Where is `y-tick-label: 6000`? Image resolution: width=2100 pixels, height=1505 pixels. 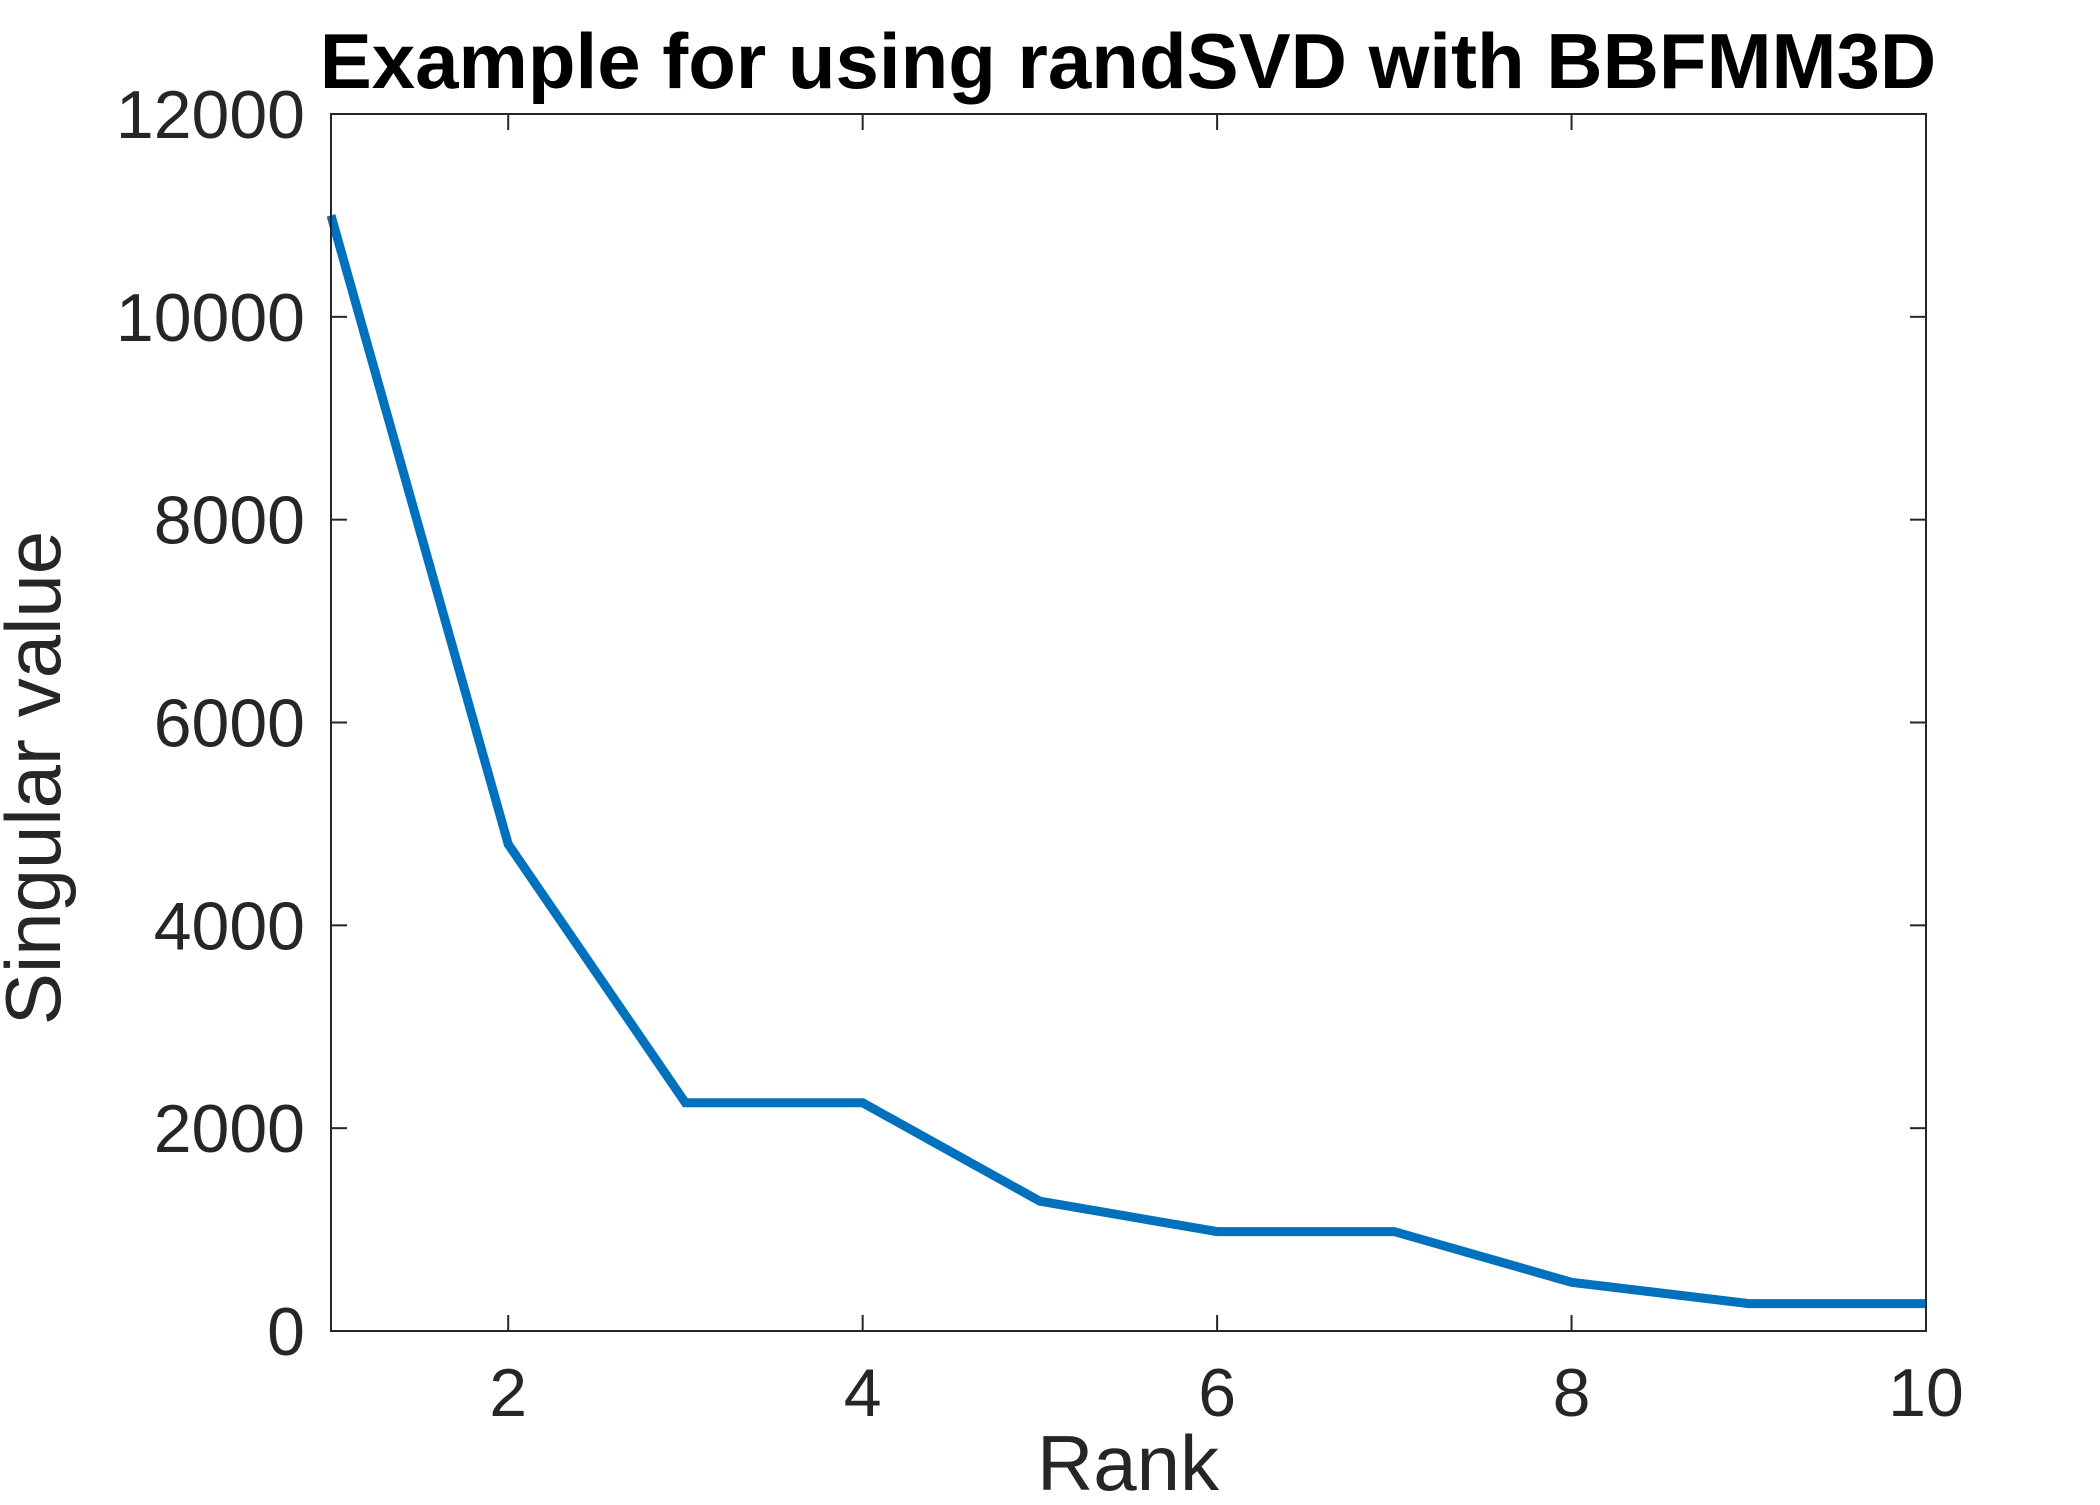 y-tick-label: 6000 is located at coordinates (229, 724).